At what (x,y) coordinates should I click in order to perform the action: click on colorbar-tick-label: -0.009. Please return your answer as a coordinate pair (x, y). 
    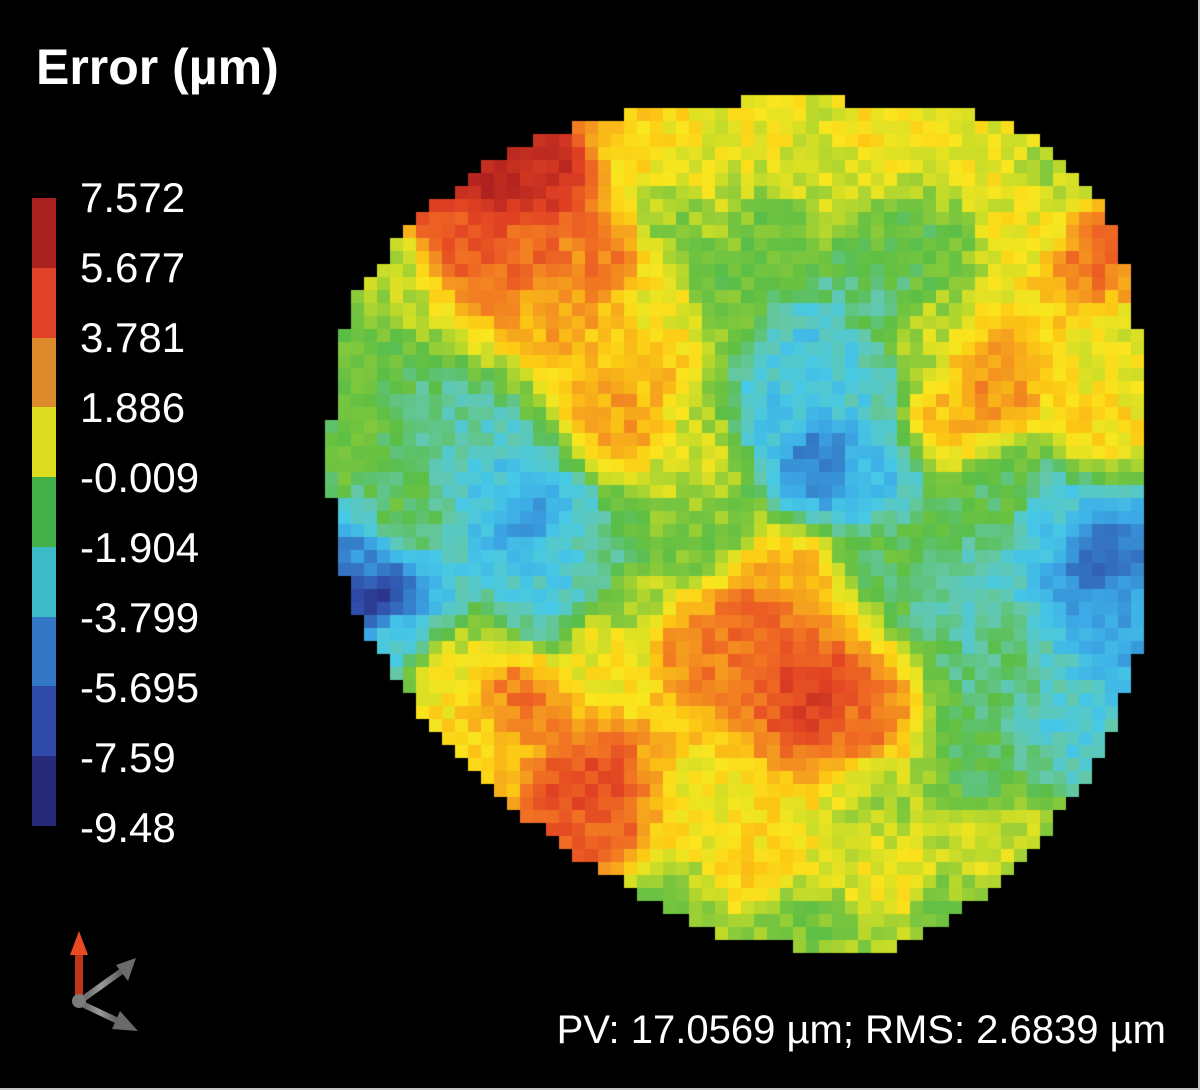
    Looking at the image, I should click on (140, 477).